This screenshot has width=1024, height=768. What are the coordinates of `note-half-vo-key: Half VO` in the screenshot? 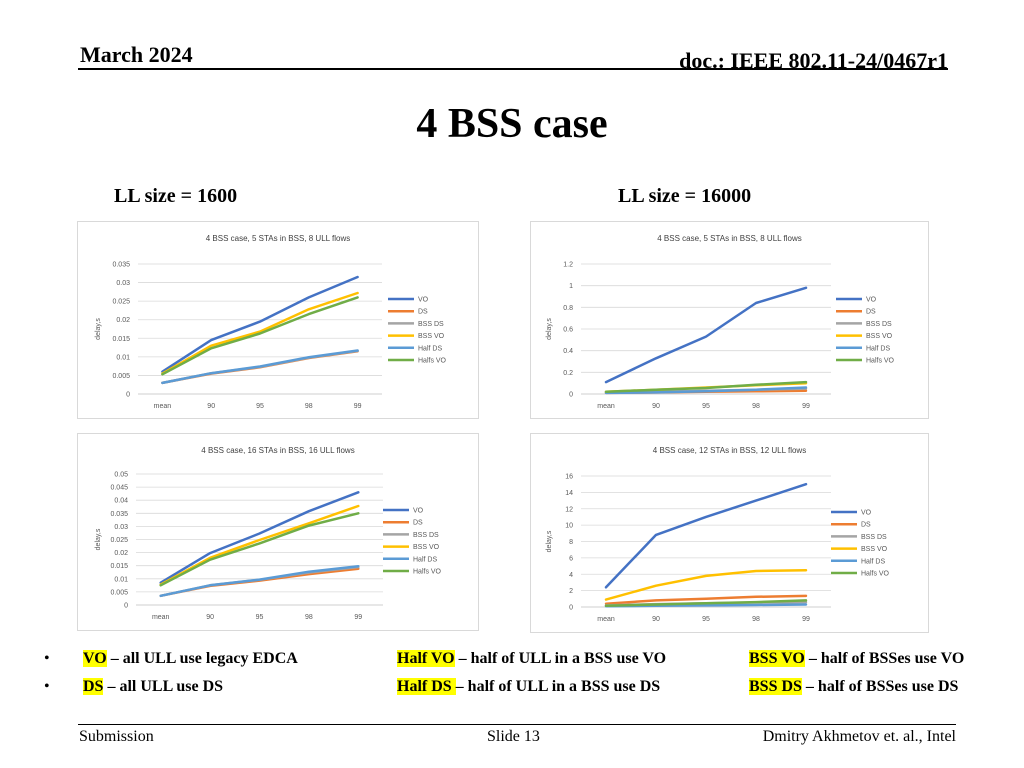 It's located at (426, 658).